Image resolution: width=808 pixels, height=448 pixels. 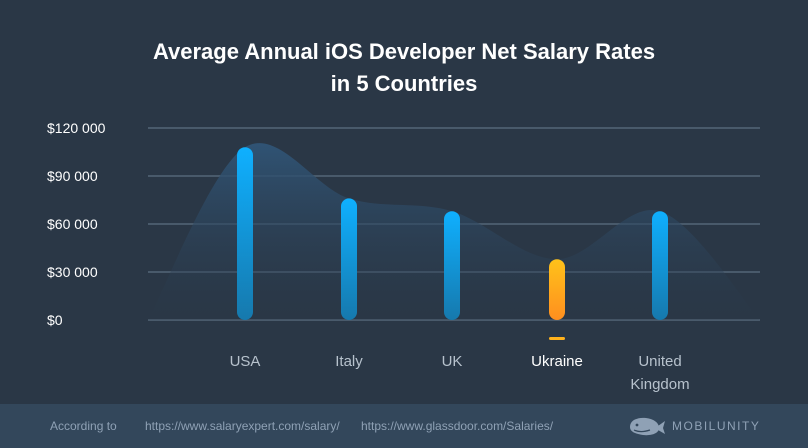 I want to click on brand-name: MOBILUNITY, so click(x=716, y=426).